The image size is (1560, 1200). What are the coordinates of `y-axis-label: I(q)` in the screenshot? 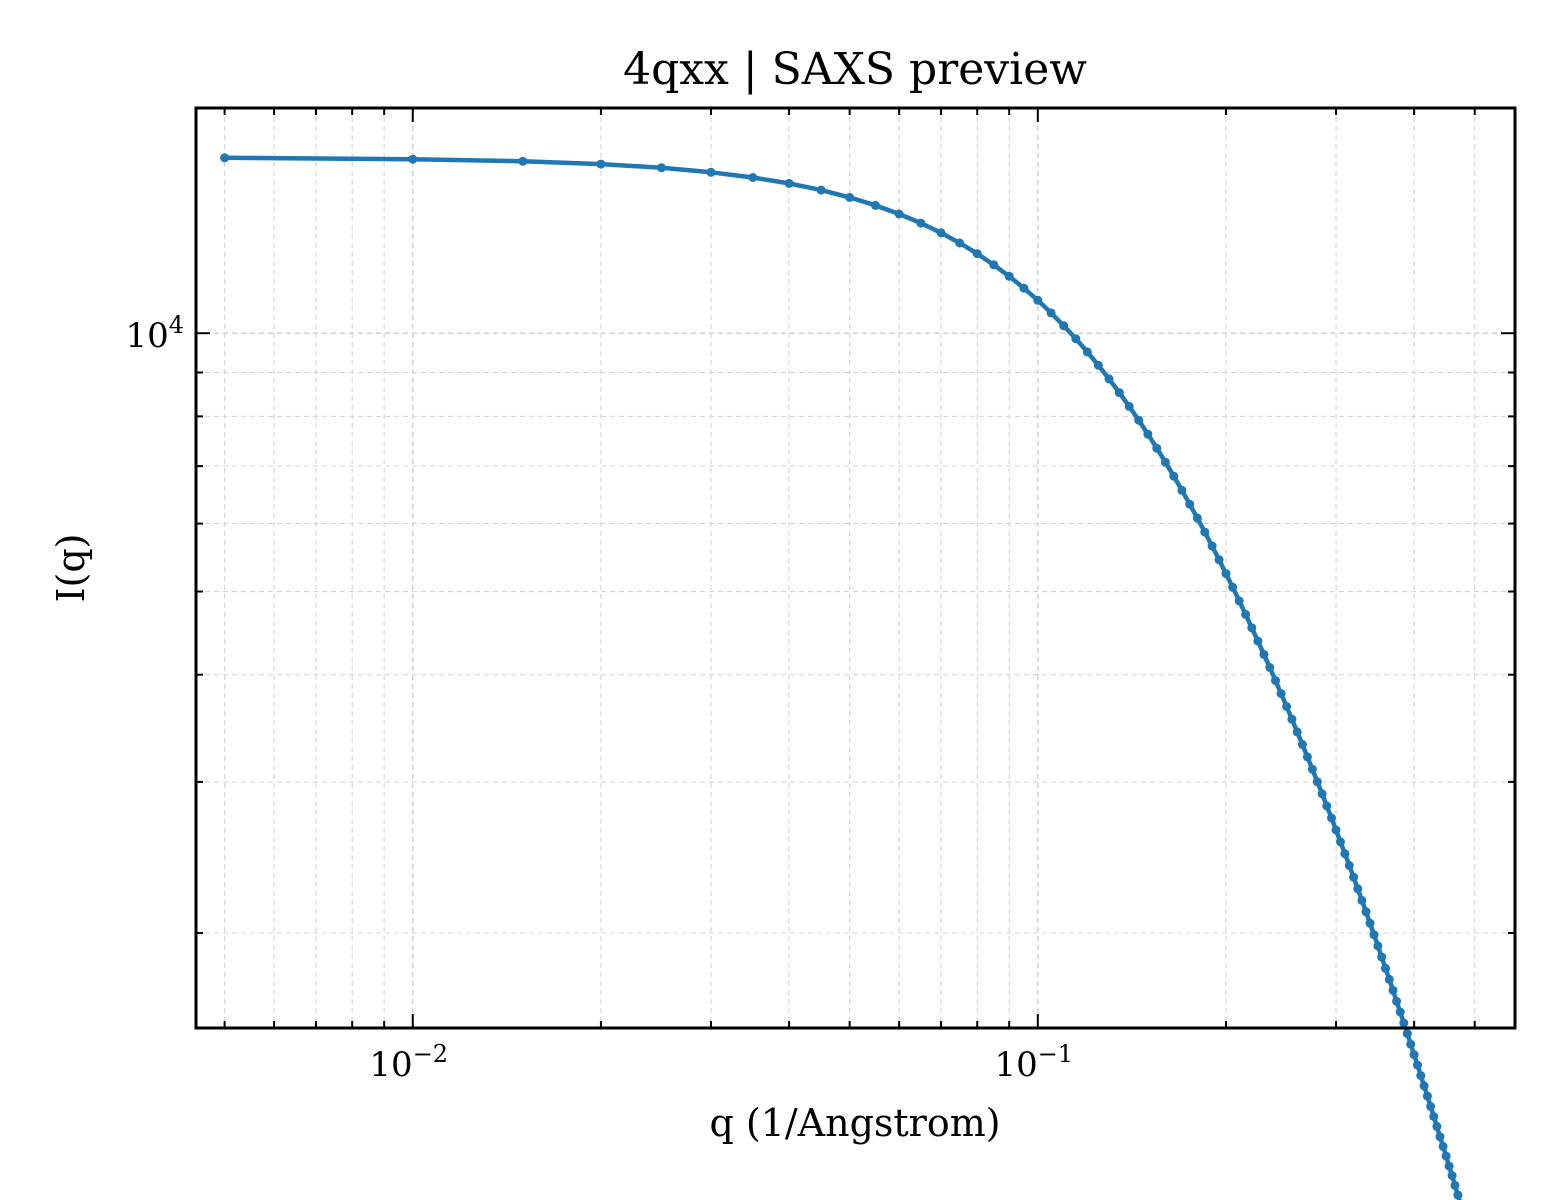 It's located at (71, 568).